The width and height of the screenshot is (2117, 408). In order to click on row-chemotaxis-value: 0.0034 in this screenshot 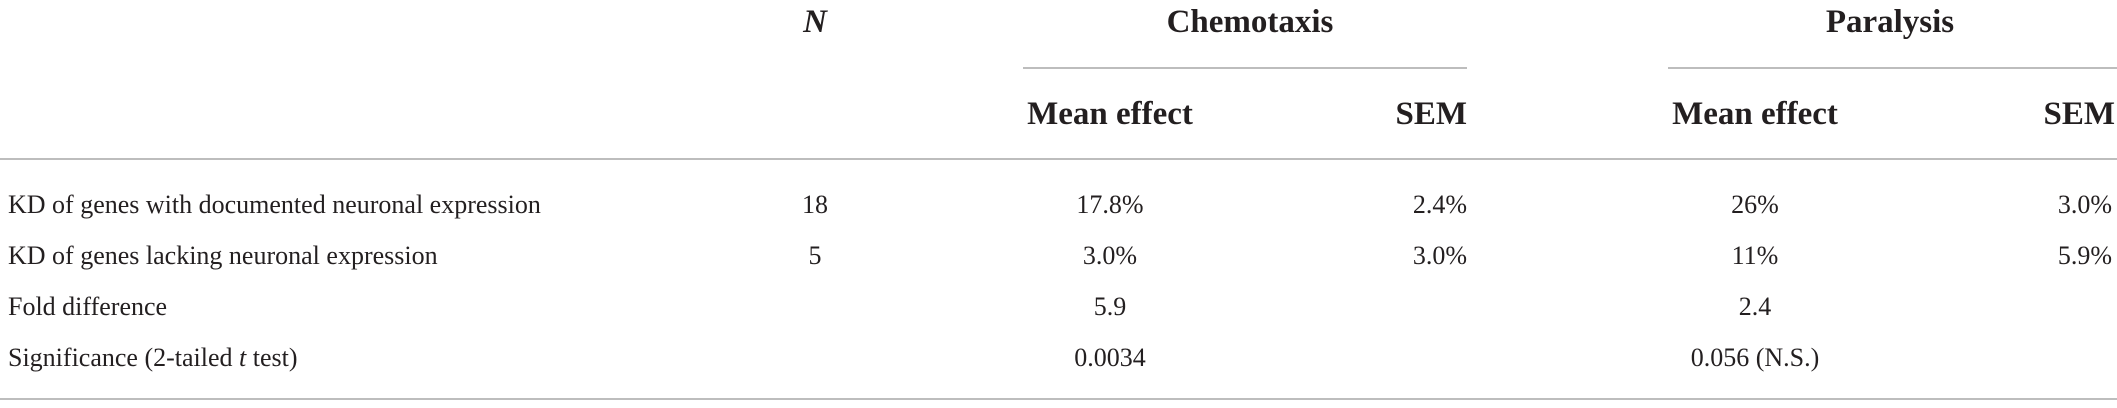, I will do `click(1110, 357)`.